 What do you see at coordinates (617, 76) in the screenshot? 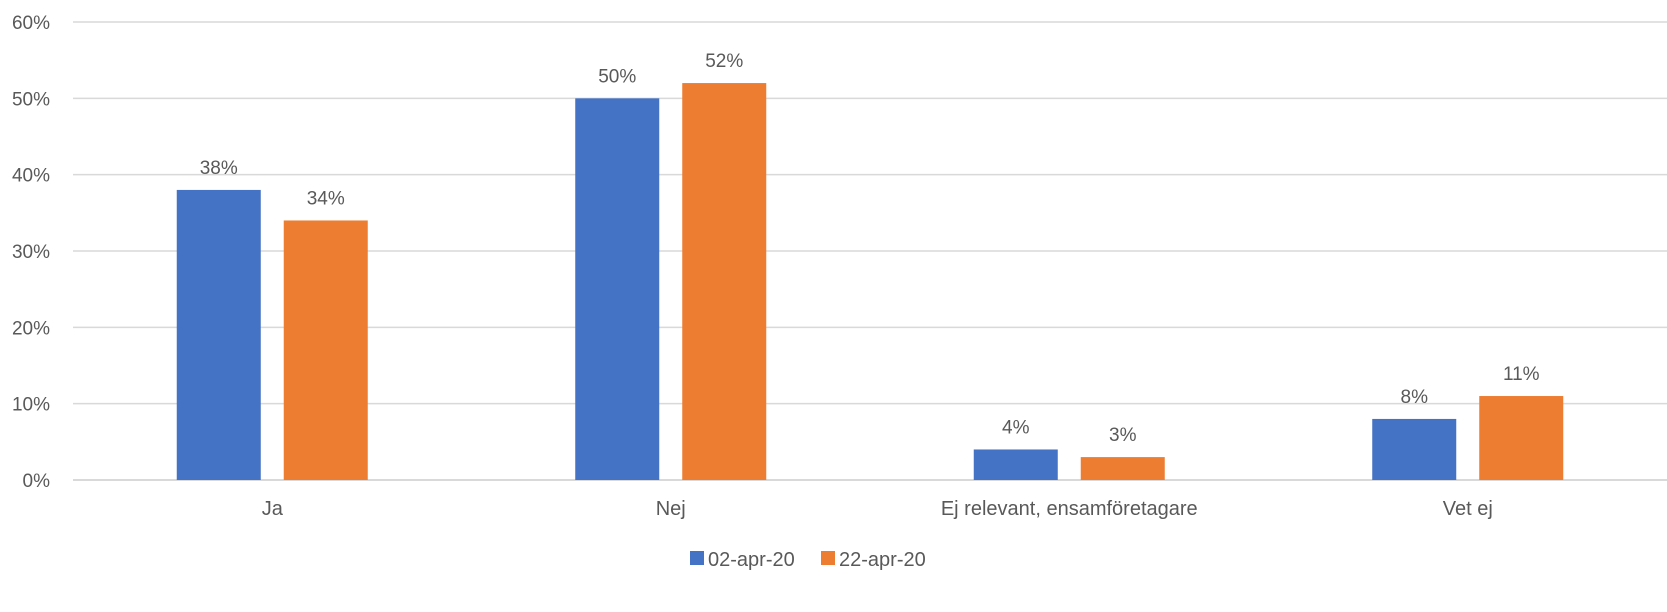
I see `data-label: 50%` at bounding box center [617, 76].